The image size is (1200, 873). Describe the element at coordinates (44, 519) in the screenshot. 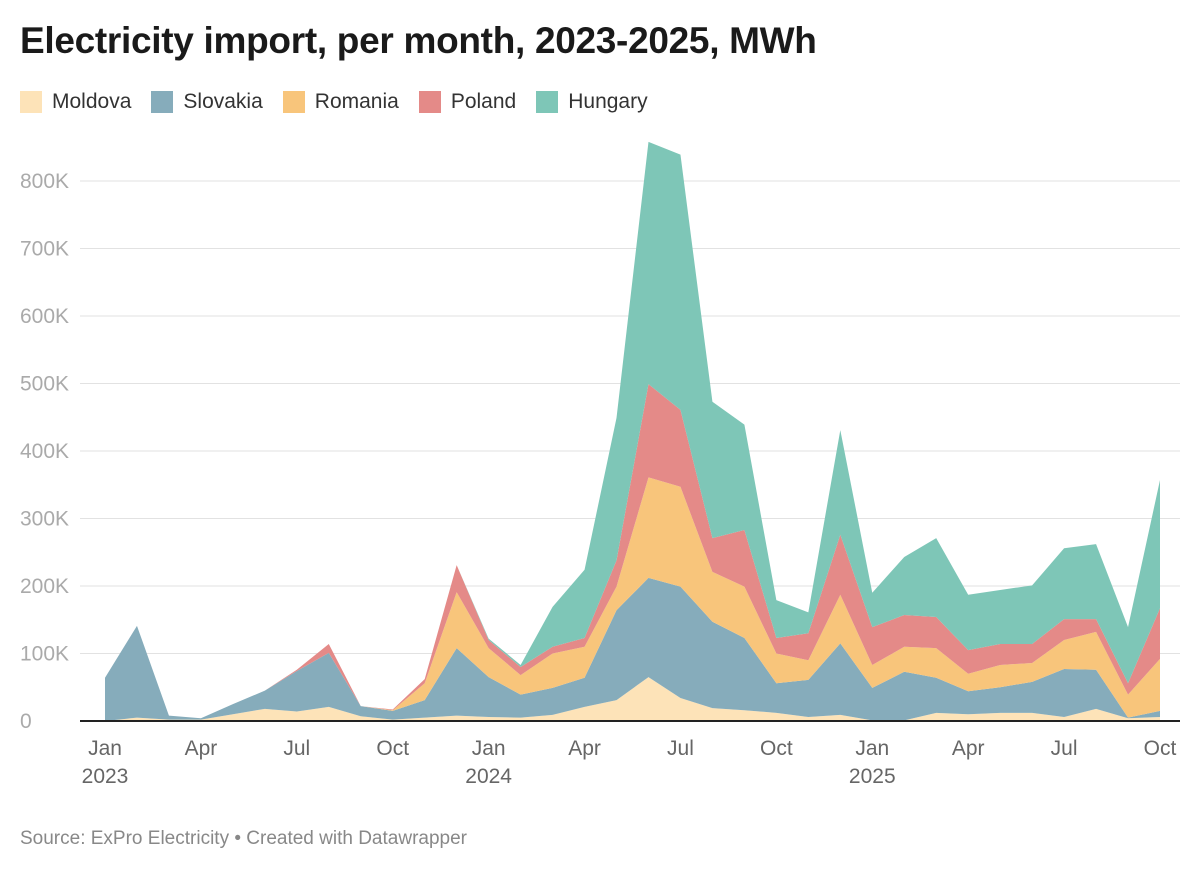

I see `y-tick-label: 300K` at that location.